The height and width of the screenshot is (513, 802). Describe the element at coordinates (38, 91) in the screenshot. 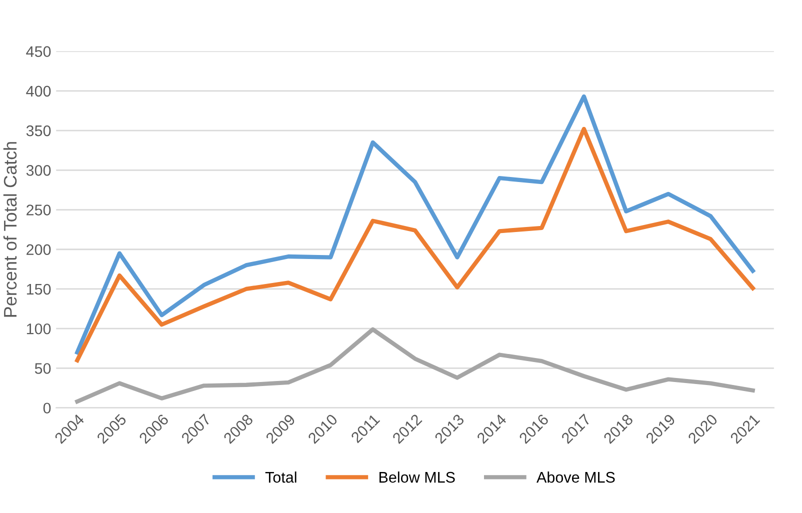

I see `y-tick-label: 400` at that location.